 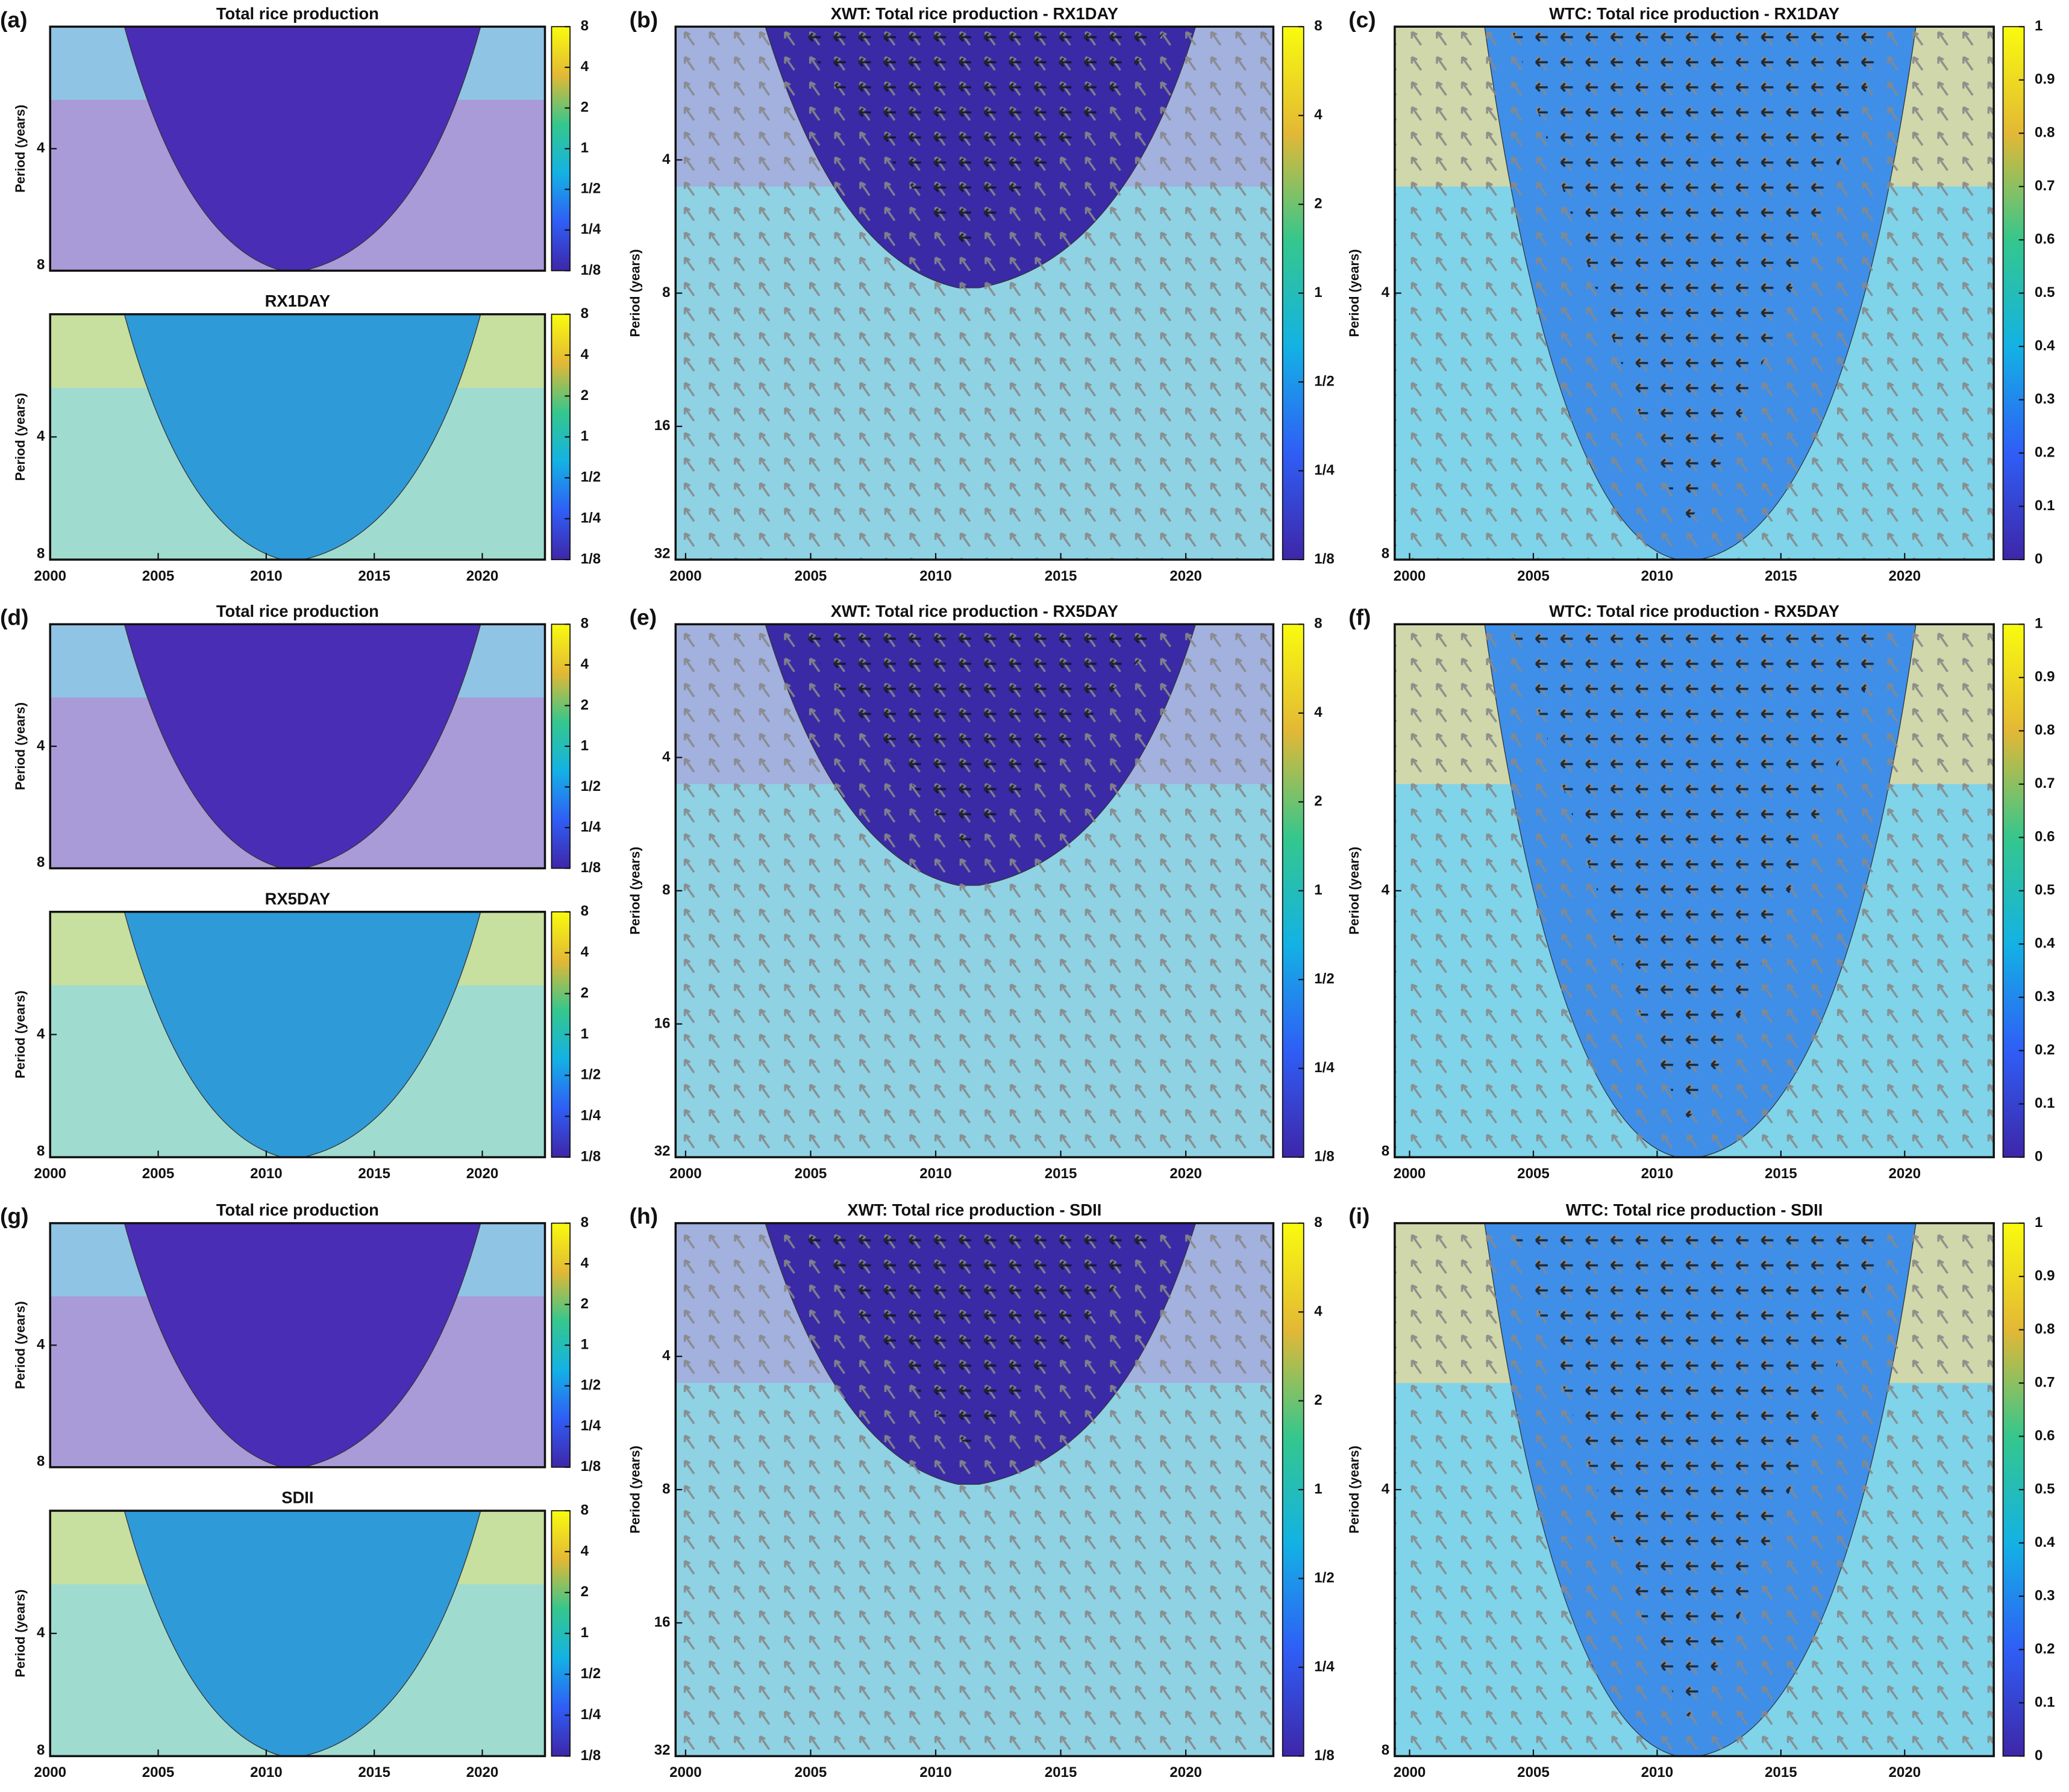 What do you see at coordinates (1695, 1209) in the screenshot?
I see `panel-title: WTC: Total rice production - SDII` at bounding box center [1695, 1209].